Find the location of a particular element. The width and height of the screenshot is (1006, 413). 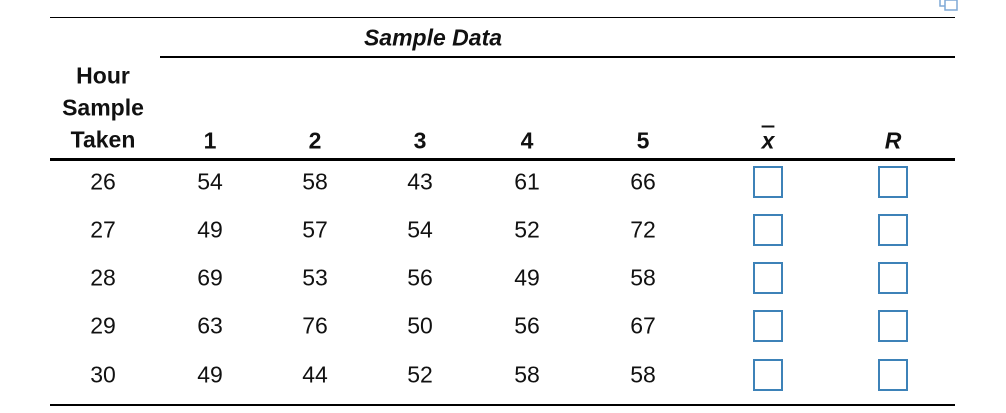

sample-cell: 53 is located at coordinates (315, 277).